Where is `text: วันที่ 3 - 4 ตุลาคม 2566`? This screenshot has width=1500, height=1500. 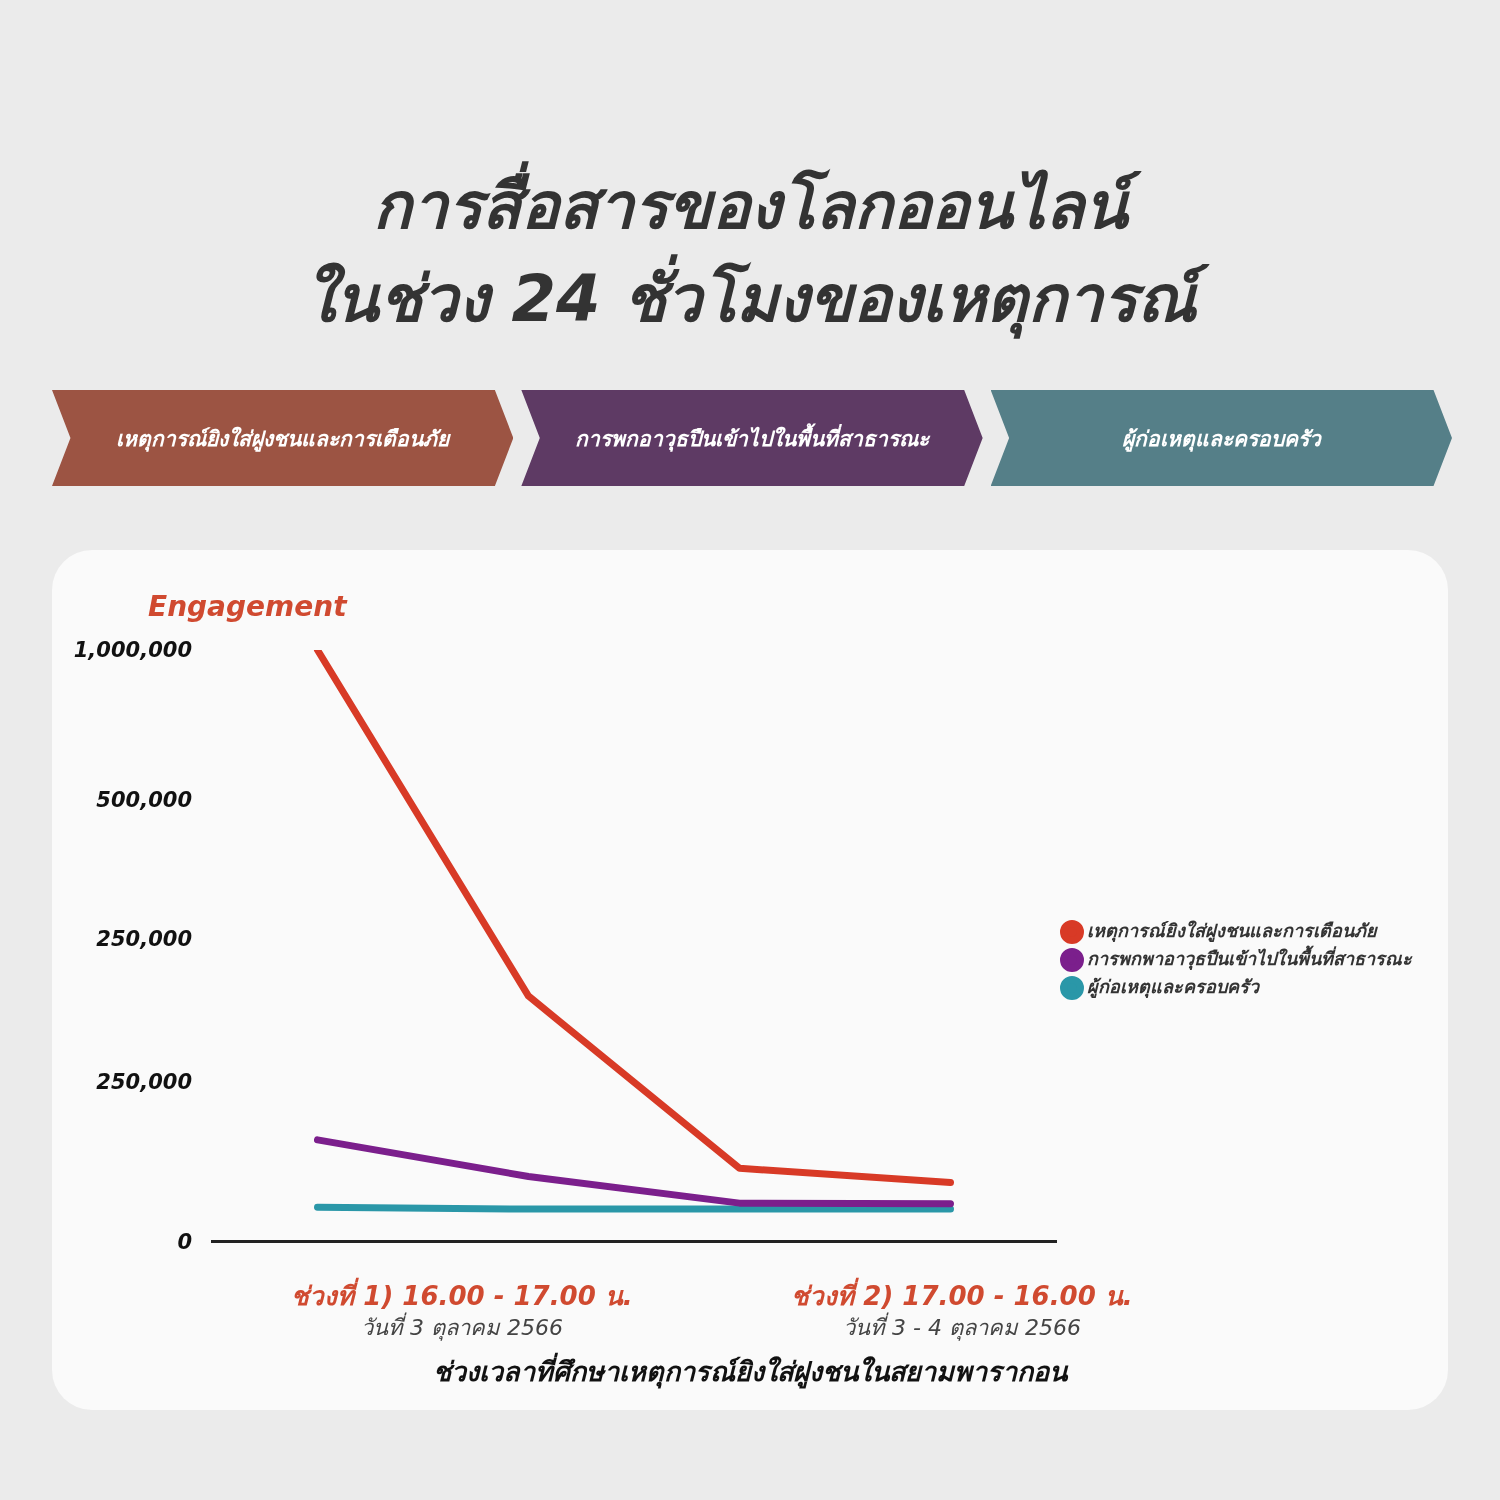
text: วันที่ 3 - 4 ตุลาคม 2566 is located at coordinates (962, 1327).